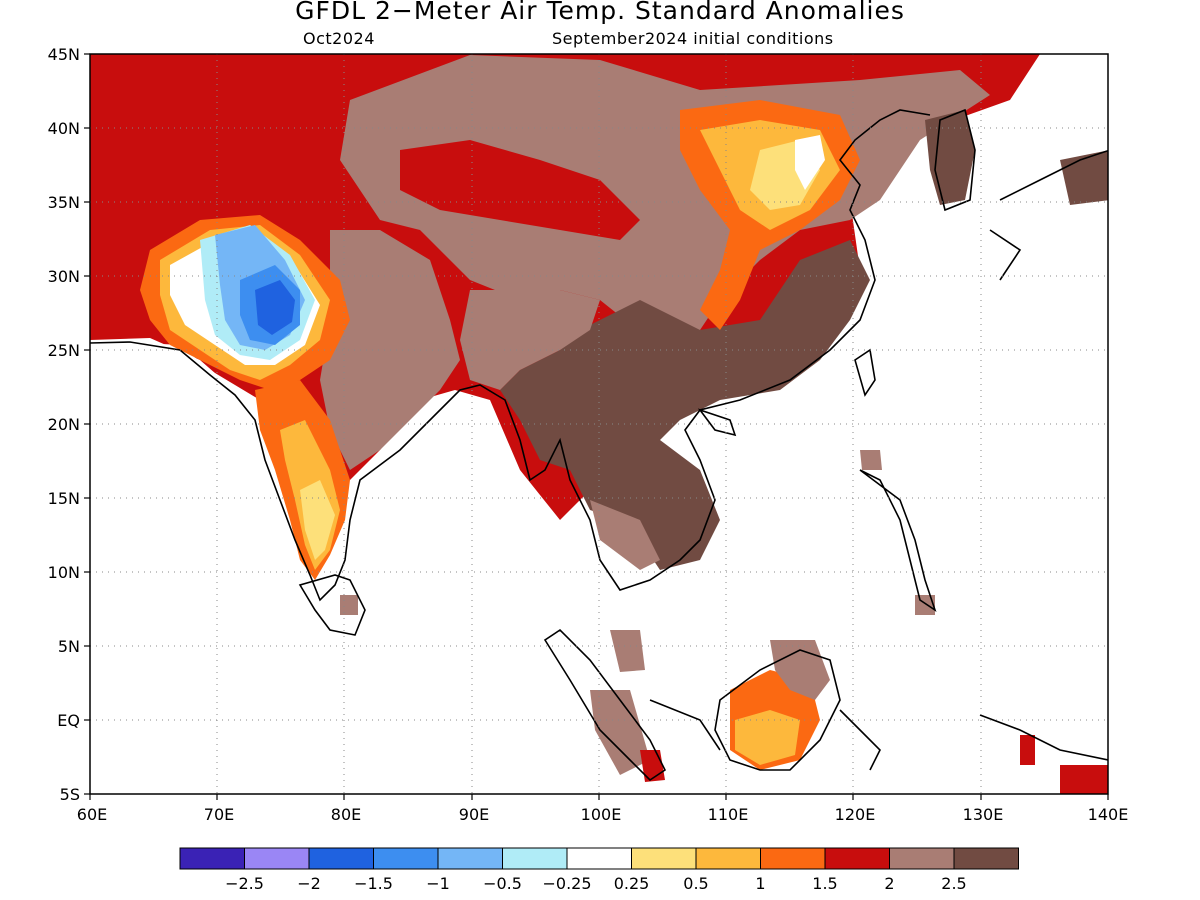  I want to click on lat-label: EQ, so click(68, 720).